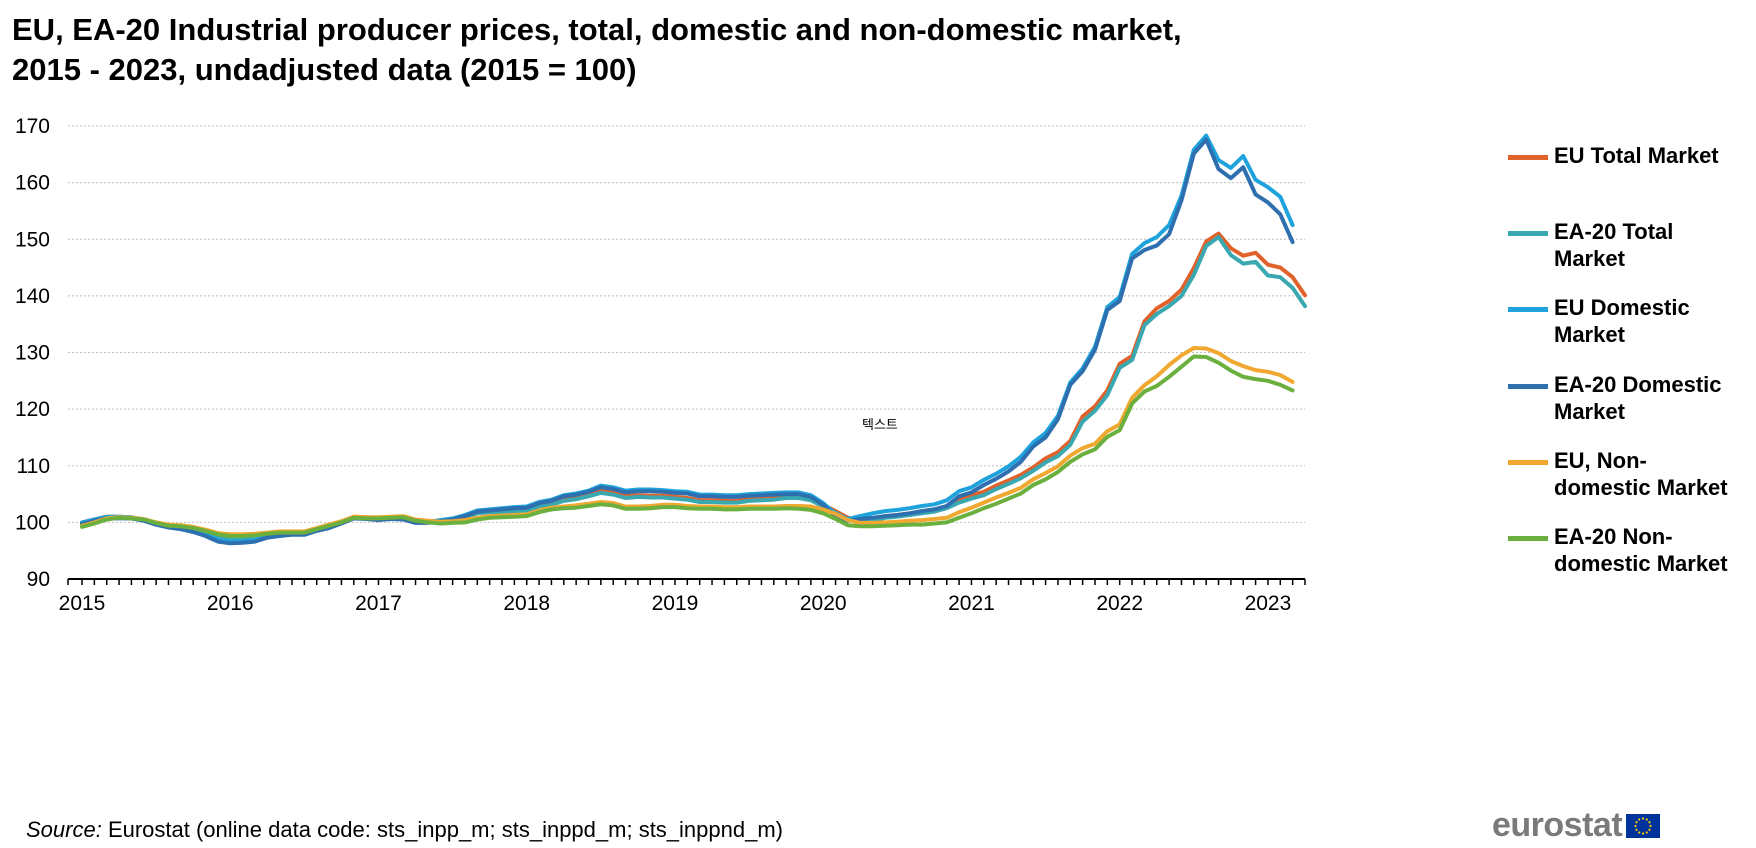 Image resolution: width=1756 pixels, height=848 pixels. I want to click on legend-item: EA-20 Total Market, so click(1632, 245).